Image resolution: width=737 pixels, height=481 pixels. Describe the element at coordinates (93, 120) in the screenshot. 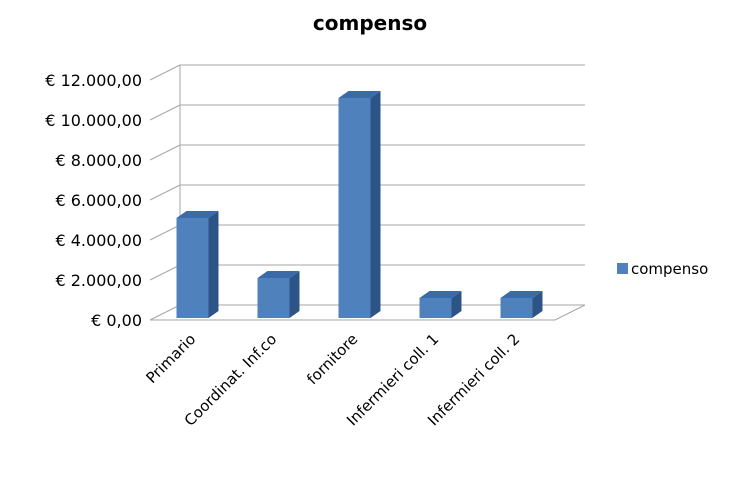

I see `y-tick-label: € 10.000,00` at that location.